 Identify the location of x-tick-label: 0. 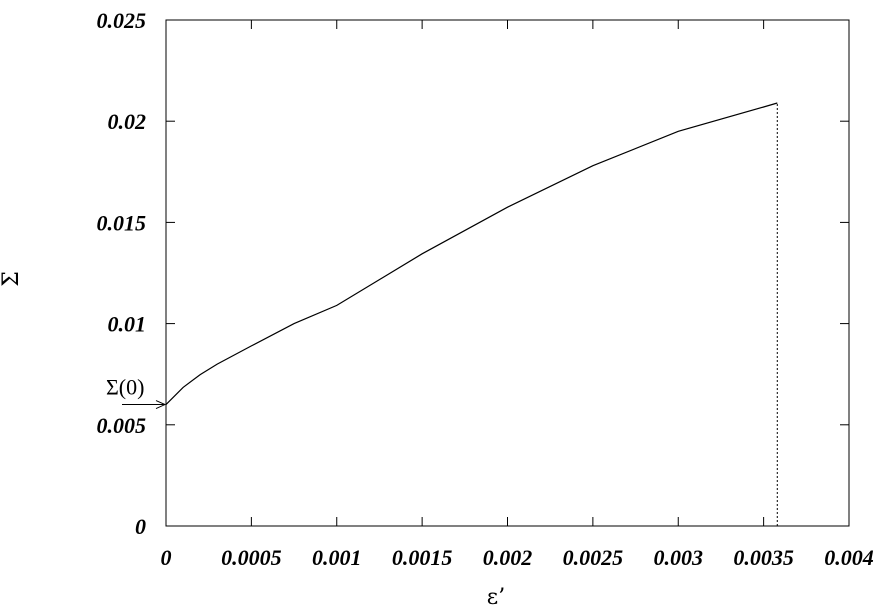
(166, 557).